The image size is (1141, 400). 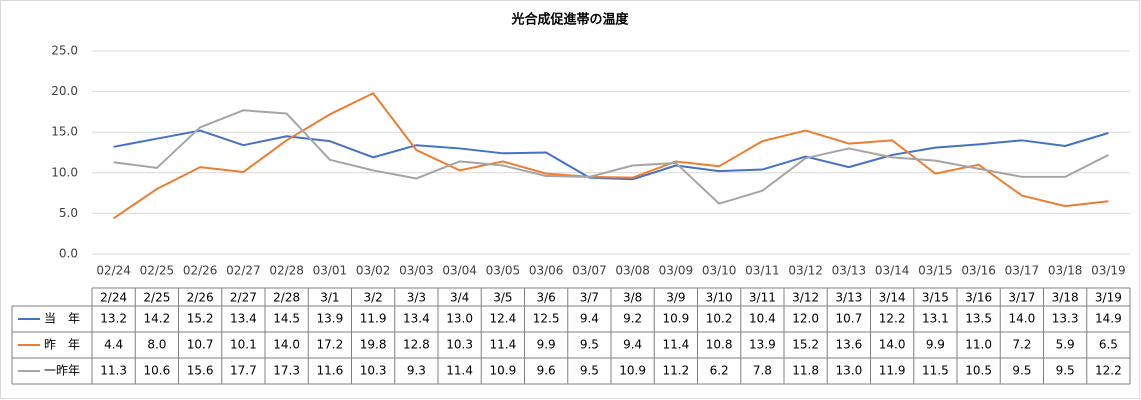 I want to click on x-tick-label: 03/14, so click(x=892, y=271).